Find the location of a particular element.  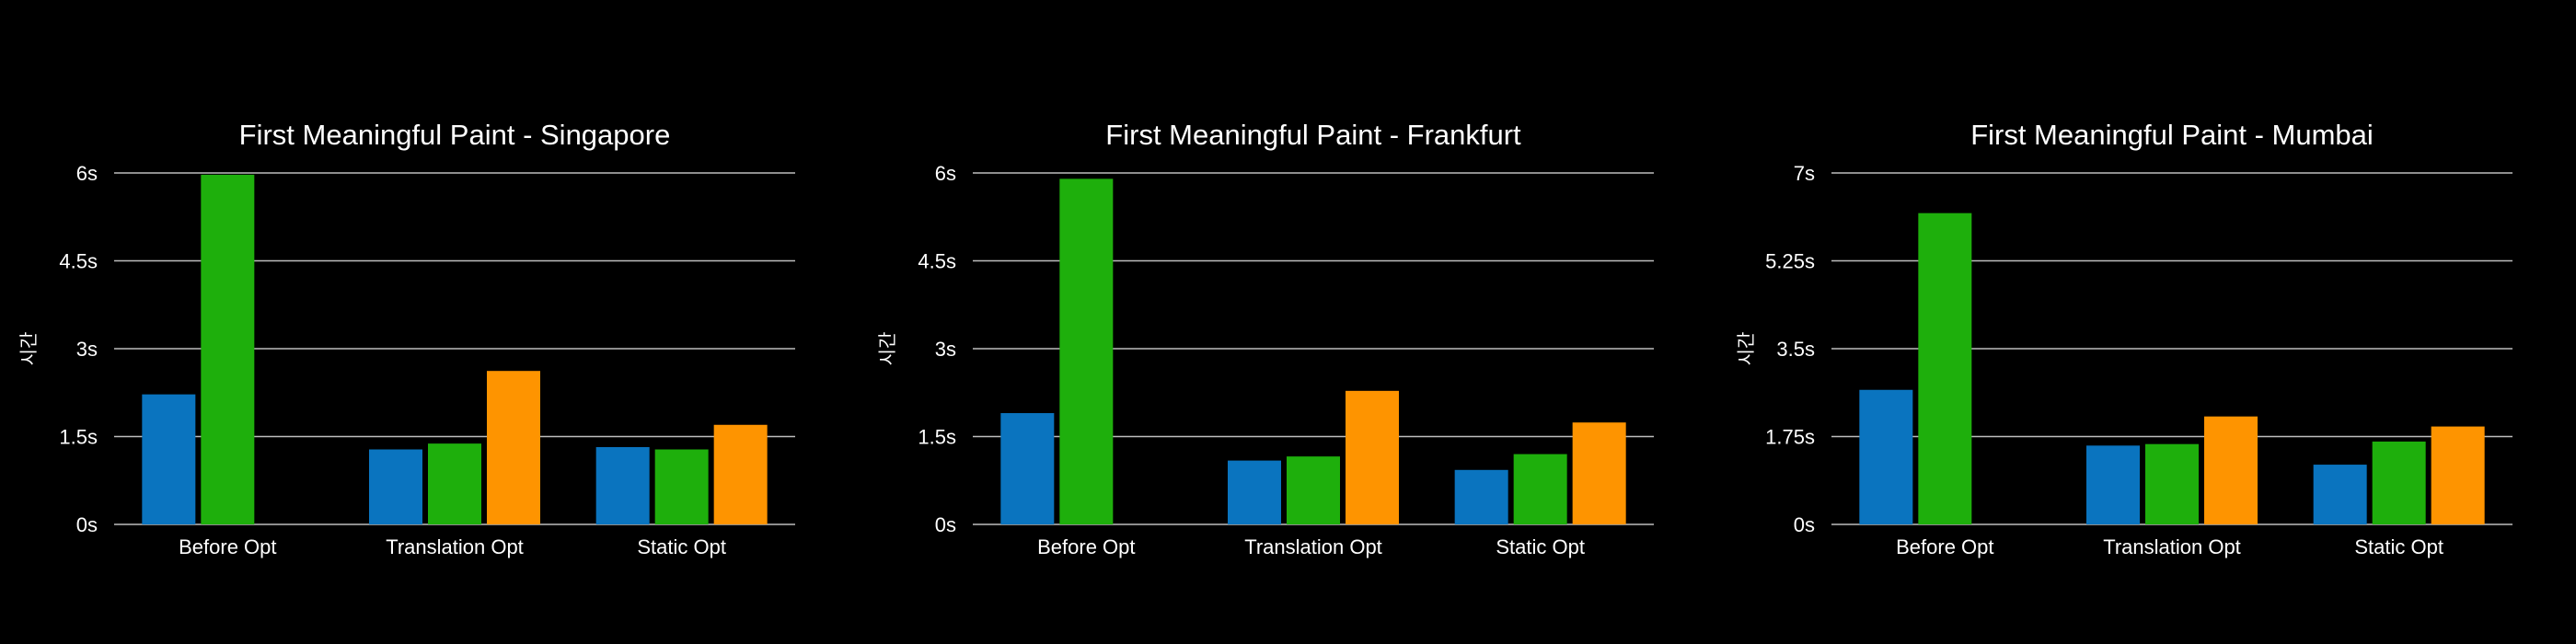

chart-title: First Meaningful Paint - Singapore is located at coordinates (455, 135).